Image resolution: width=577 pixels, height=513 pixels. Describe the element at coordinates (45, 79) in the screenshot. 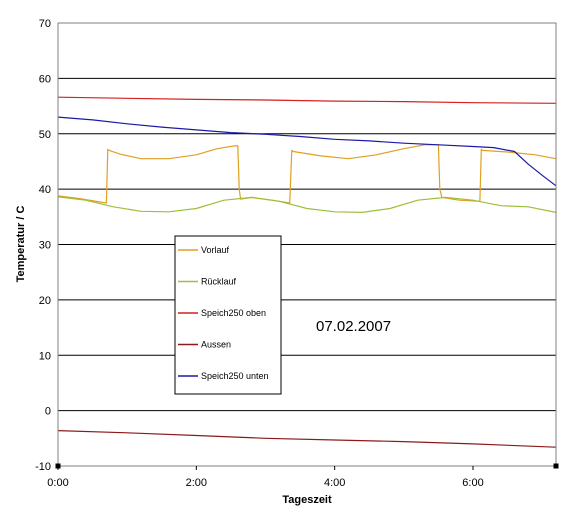

I see `y-tick-label: 60` at that location.